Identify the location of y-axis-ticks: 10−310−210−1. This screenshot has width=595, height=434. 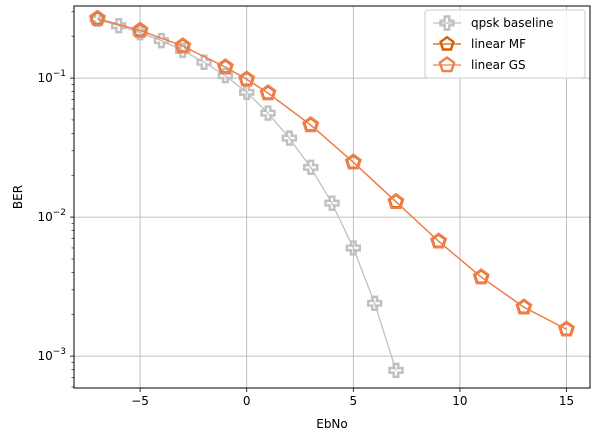
(55, 199).